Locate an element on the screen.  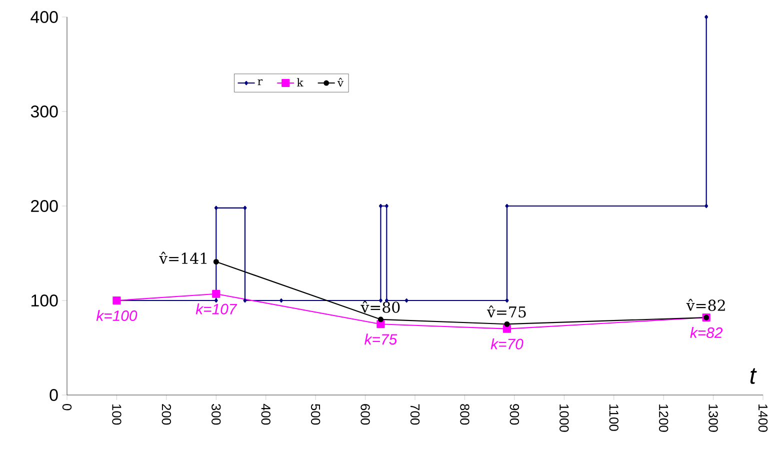
y-tick-label: 400 is located at coordinates (44, 17).